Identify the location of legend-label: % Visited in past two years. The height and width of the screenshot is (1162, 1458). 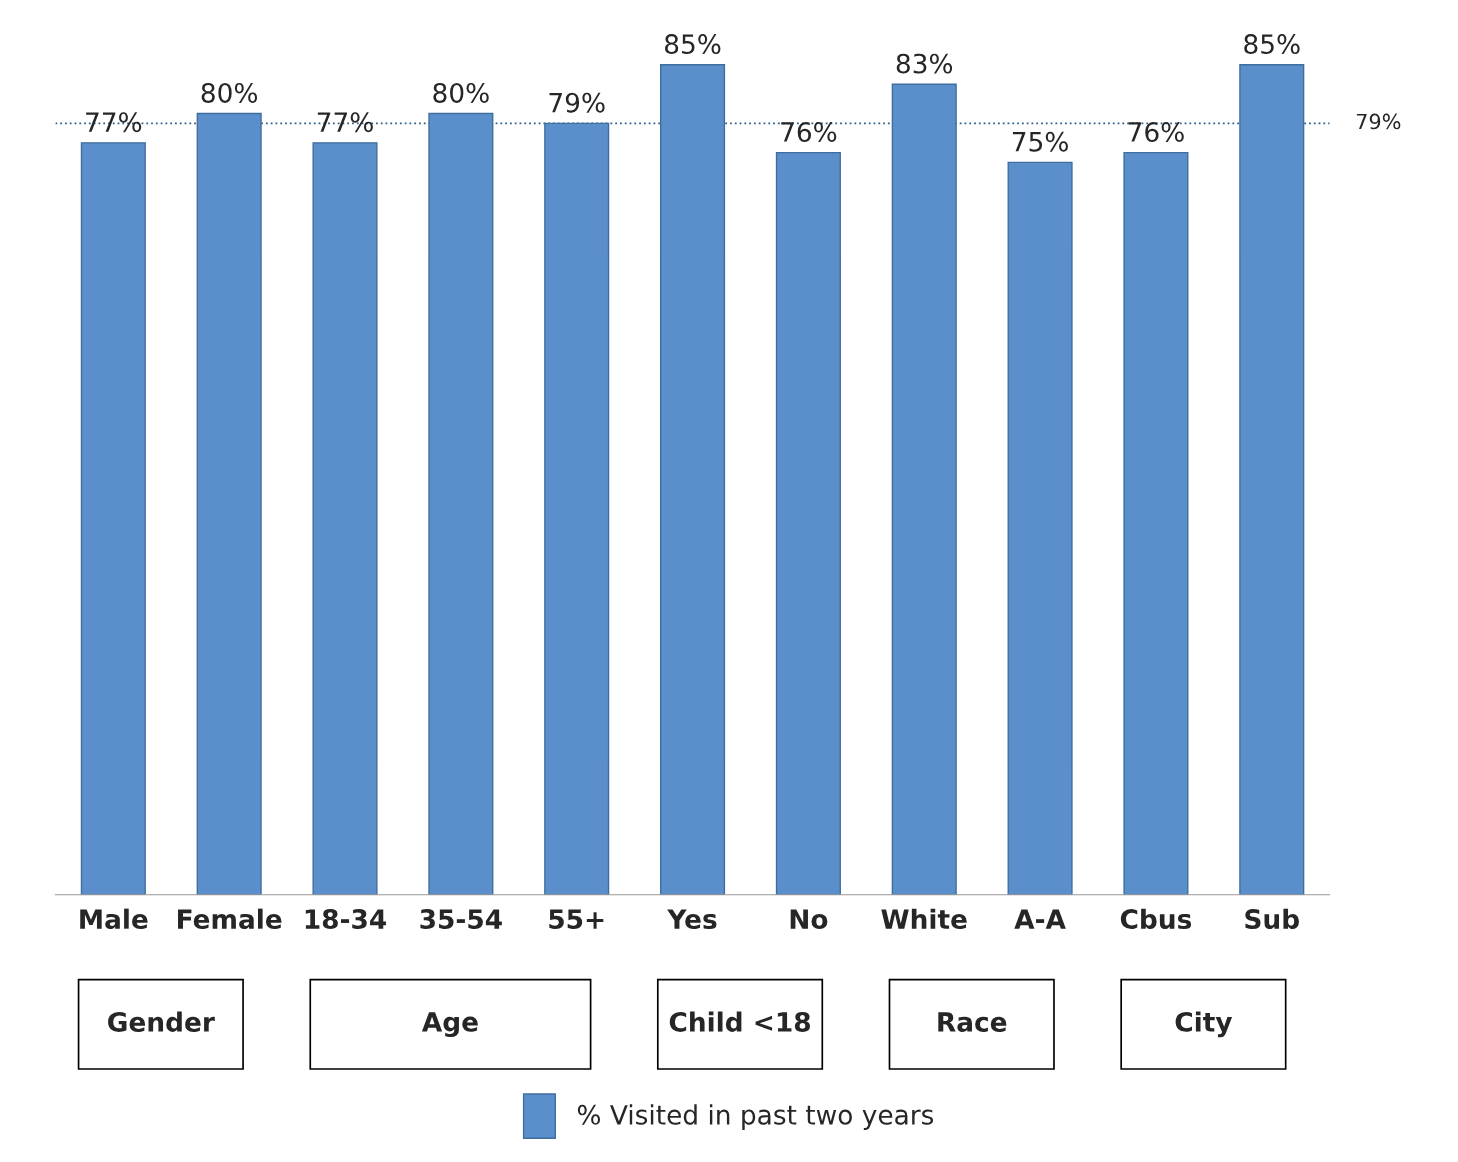
(755, 1117).